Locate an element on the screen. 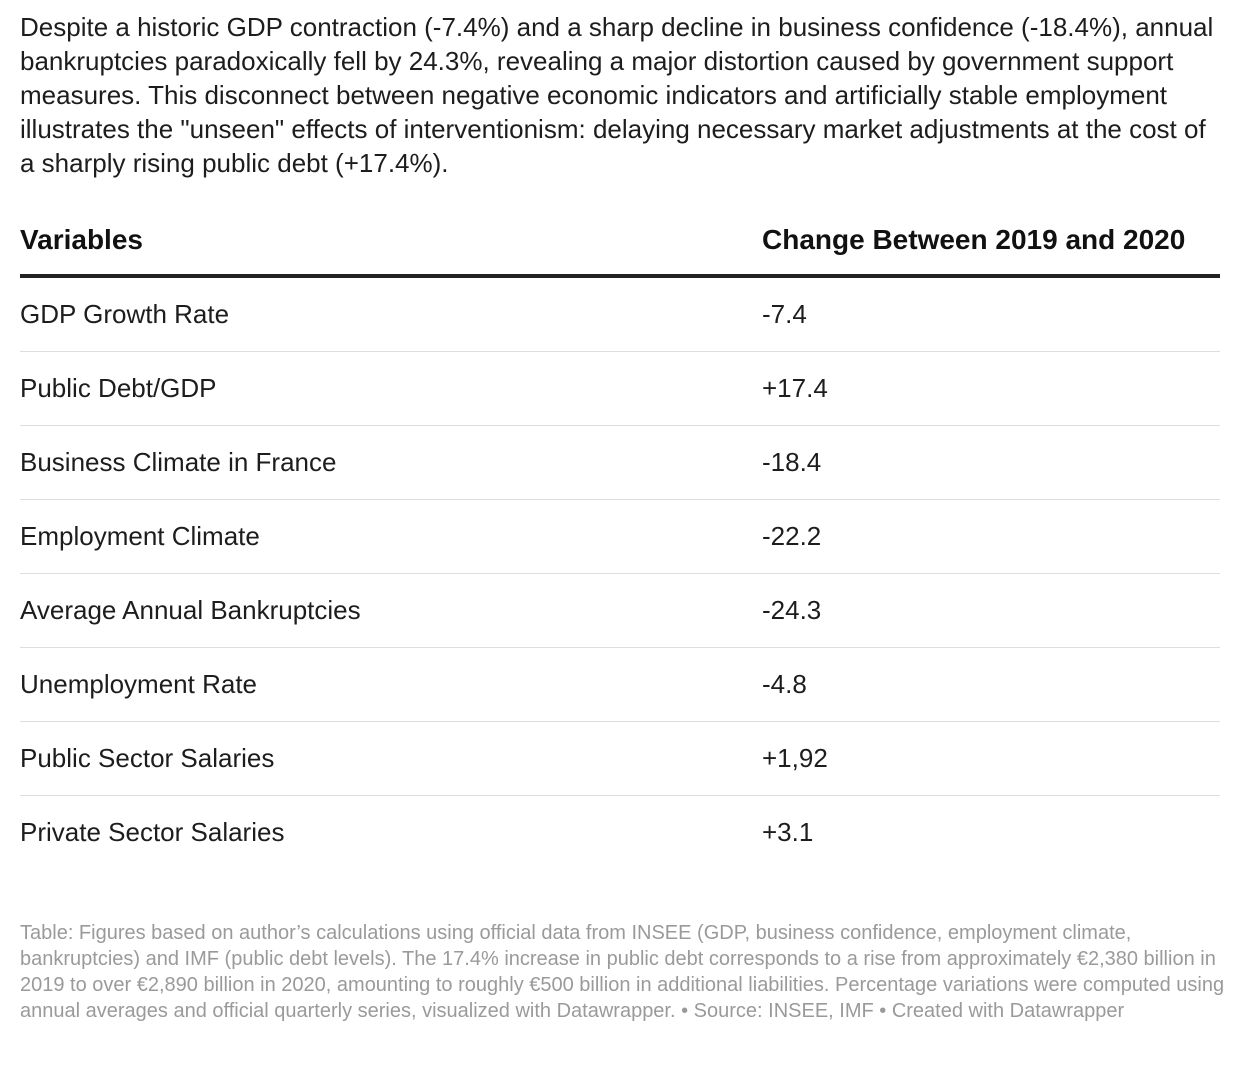  table-header-row: Variables Change Between 2019 and 2020 is located at coordinates (620, 251).